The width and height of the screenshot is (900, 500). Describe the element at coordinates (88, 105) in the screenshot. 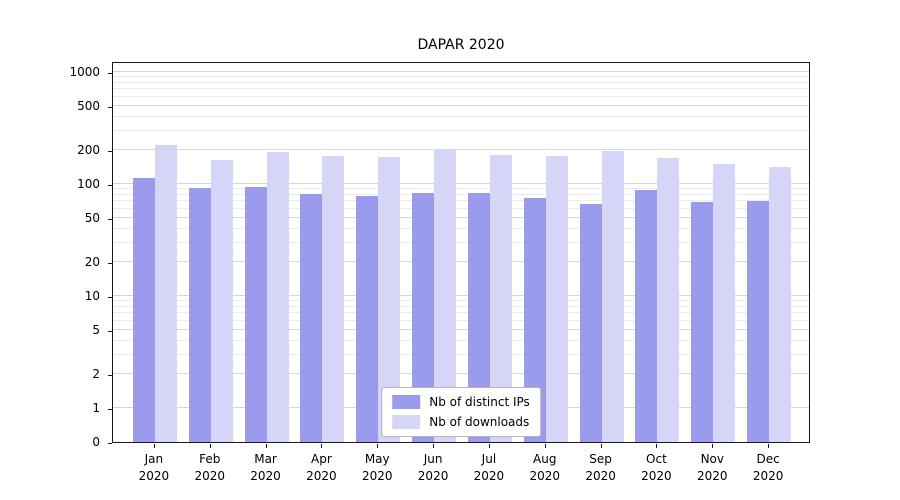

I see `y-tick-label: 500` at that location.